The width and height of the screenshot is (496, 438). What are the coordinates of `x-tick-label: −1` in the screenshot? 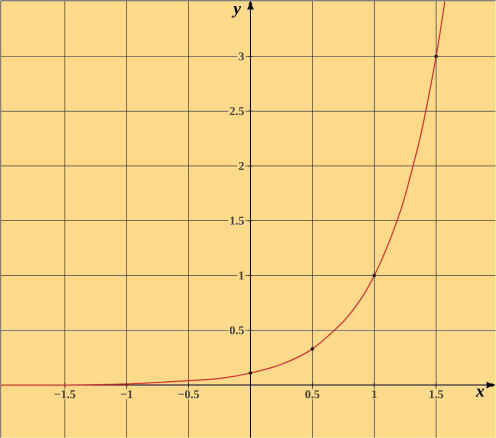 It's located at (126, 394).